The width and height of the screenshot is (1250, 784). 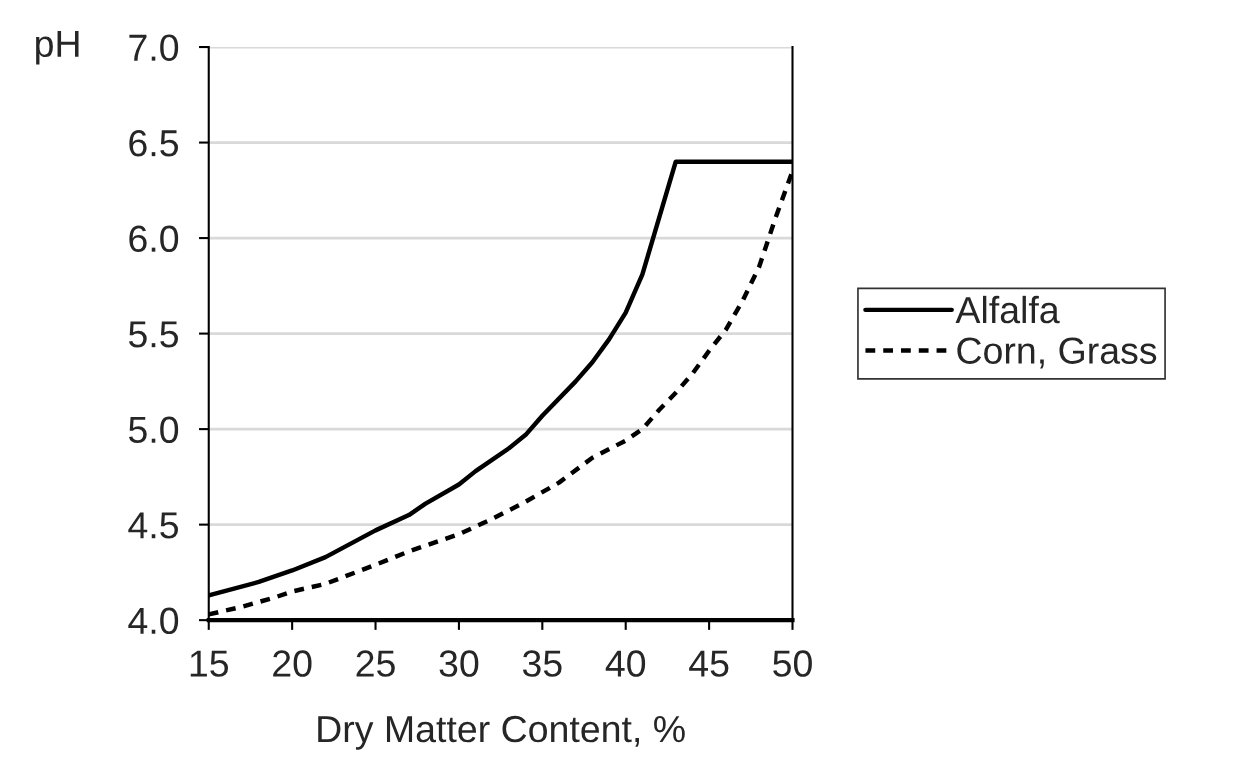 What do you see at coordinates (459, 663) in the screenshot?
I see `x-tick-label: 30` at bounding box center [459, 663].